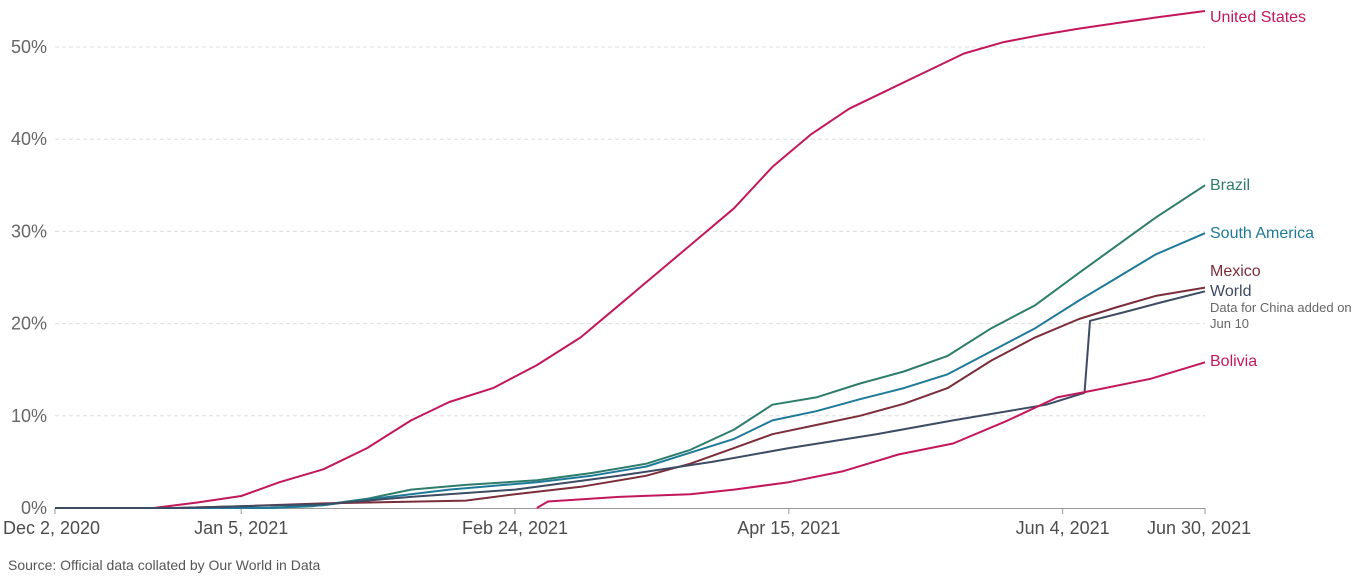 The width and height of the screenshot is (1368, 578). I want to click on x-tick-label: Apr 15, 2021, so click(788, 528).